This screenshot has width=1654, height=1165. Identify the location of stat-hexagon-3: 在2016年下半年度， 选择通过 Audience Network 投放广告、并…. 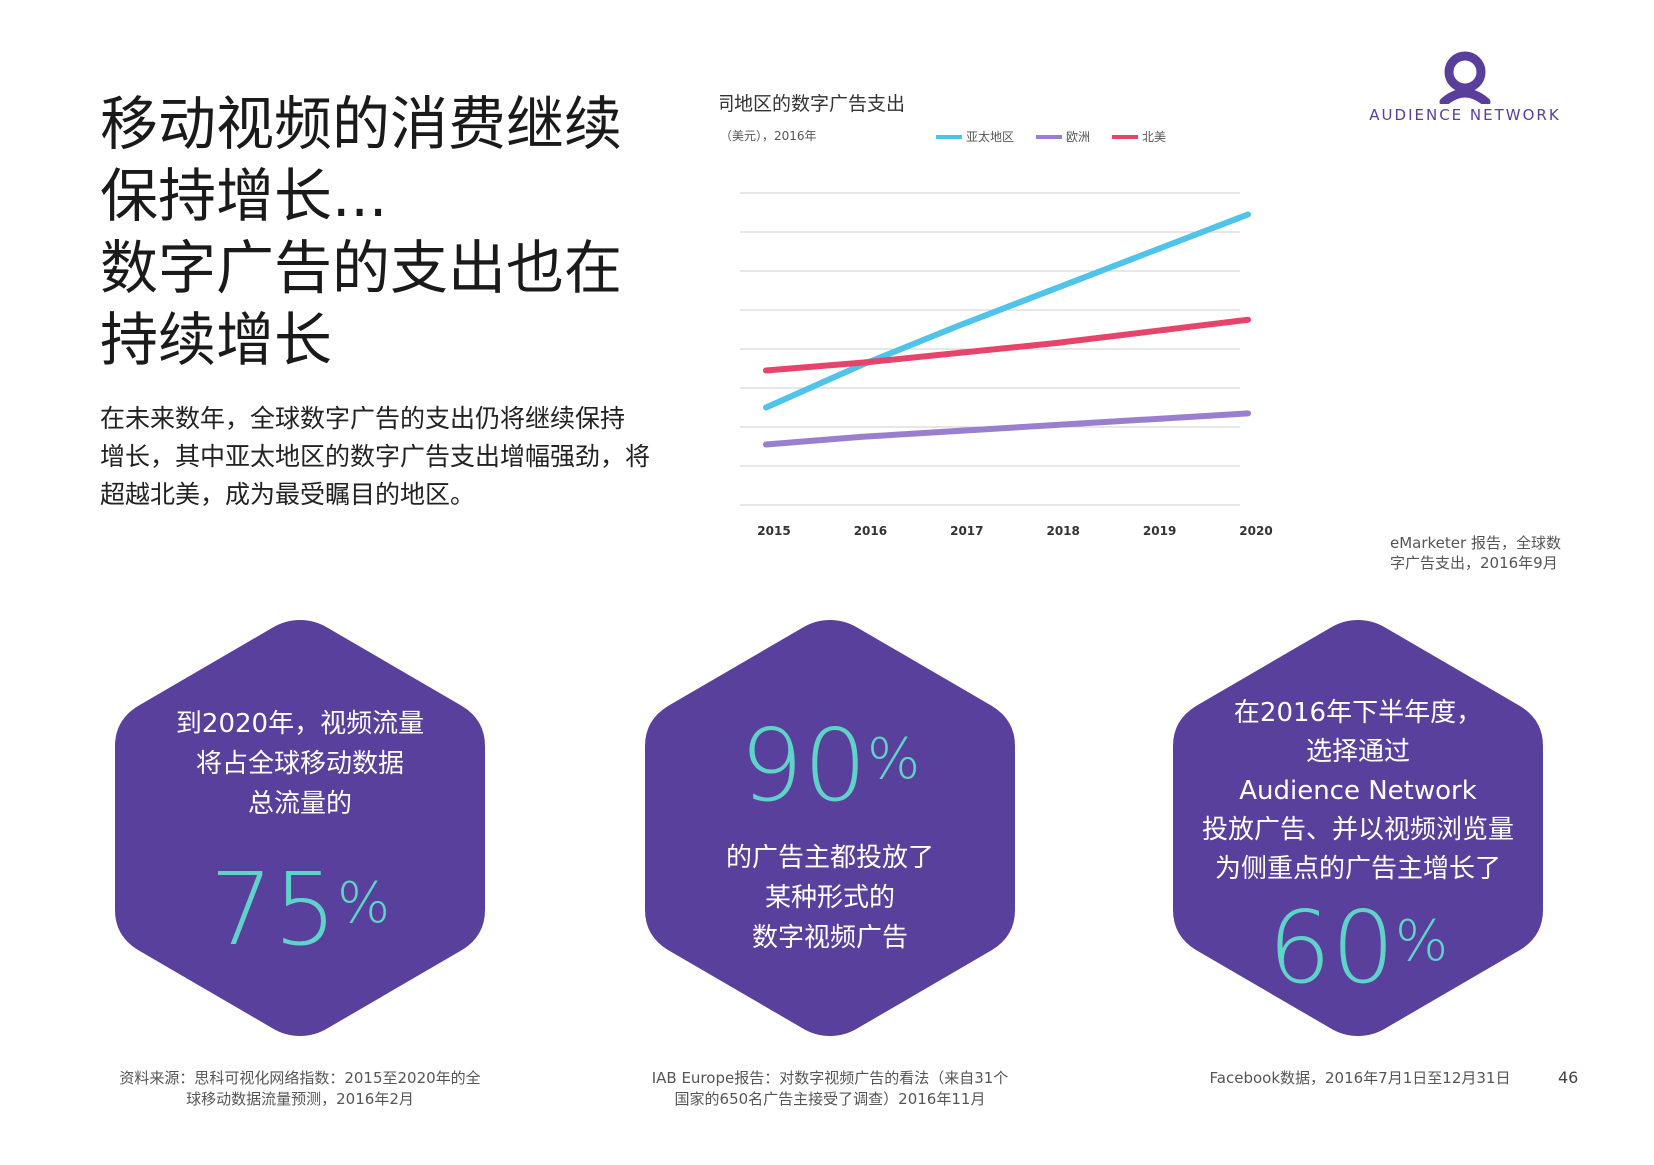
(1358, 828).